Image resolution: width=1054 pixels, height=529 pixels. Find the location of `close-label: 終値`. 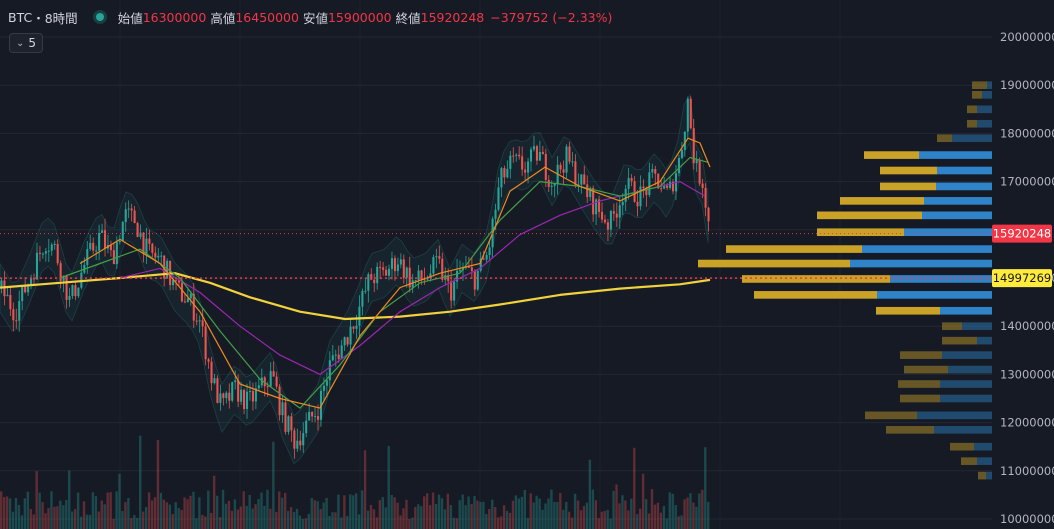

close-label: 終値 is located at coordinates (408, 18).